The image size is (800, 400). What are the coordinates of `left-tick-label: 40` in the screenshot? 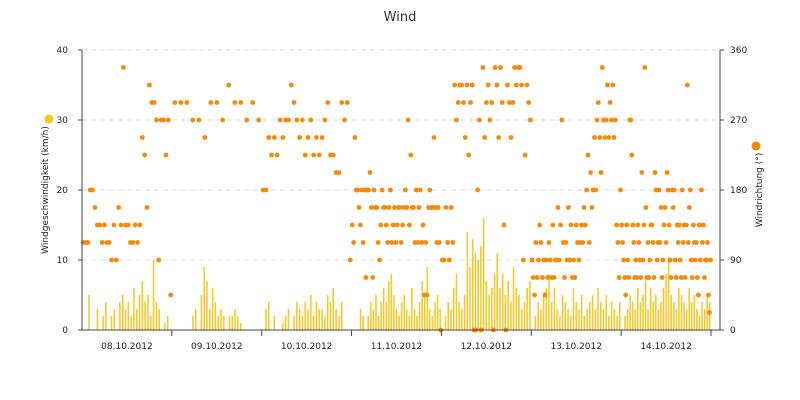 It's located at (63, 51).